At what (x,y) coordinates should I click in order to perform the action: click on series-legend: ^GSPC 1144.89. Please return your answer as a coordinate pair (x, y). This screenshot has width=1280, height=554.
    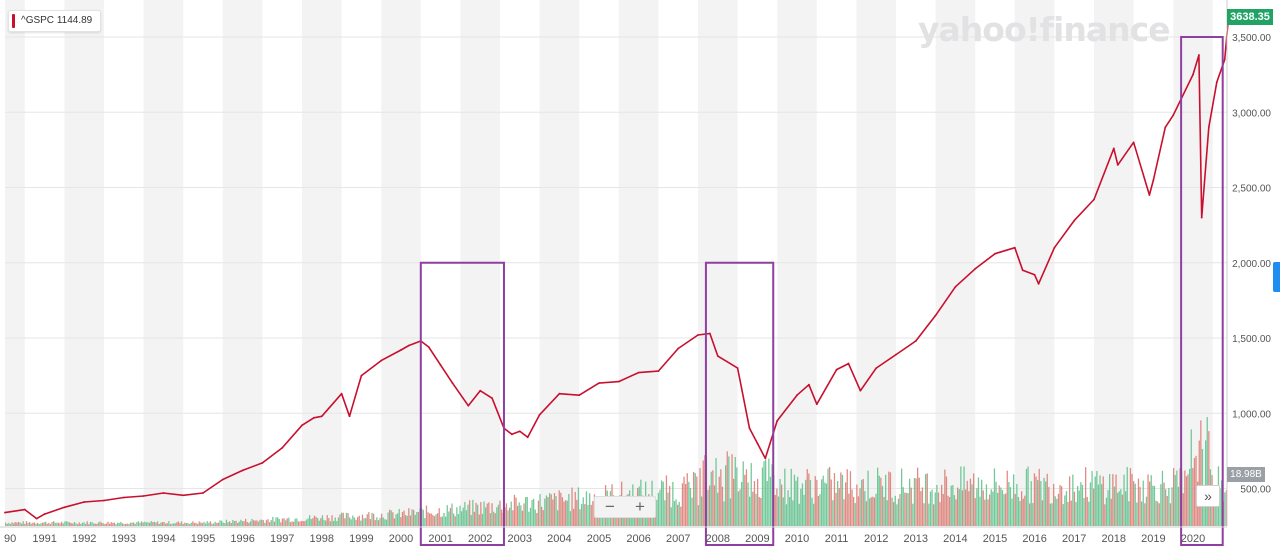
    Looking at the image, I should click on (55, 21).